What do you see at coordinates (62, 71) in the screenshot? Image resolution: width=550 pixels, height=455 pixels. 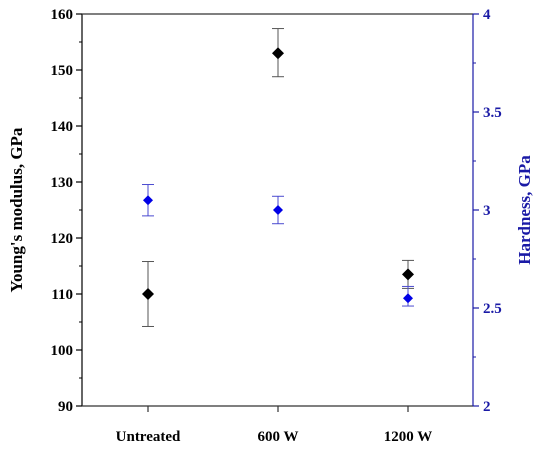 I see `y-tick-label: 150` at bounding box center [62, 71].